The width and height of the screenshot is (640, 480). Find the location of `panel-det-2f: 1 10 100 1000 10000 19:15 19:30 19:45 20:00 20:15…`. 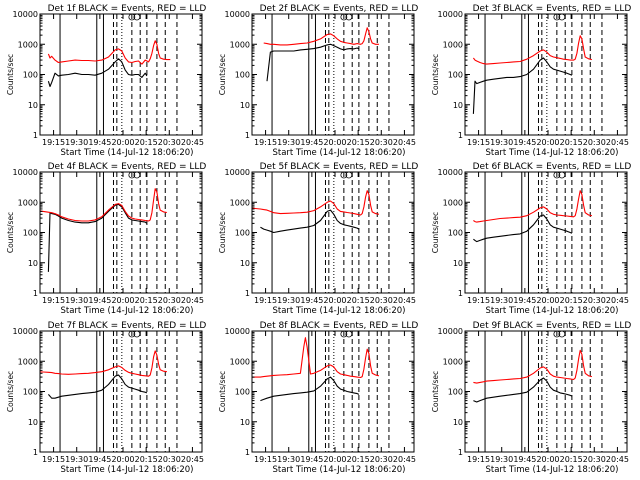

panel-det-2f: 1 10 100 1000 10000 19:15 19:30 19:45 20:00 20:15… is located at coordinates (318, 81).